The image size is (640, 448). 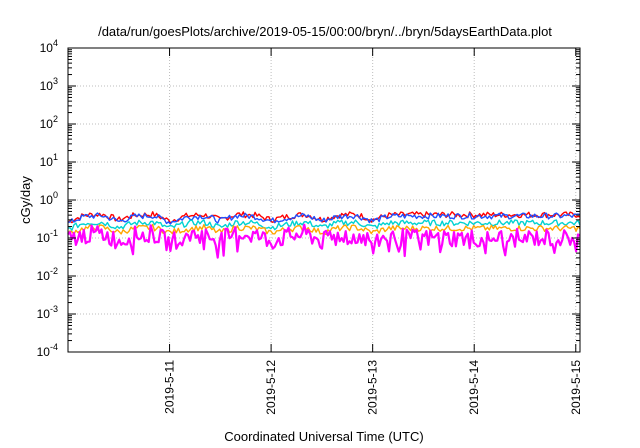 What do you see at coordinates (47, 274) in the screenshot?
I see `y-tick-label: 10⁻²` at bounding box center [47, 274].